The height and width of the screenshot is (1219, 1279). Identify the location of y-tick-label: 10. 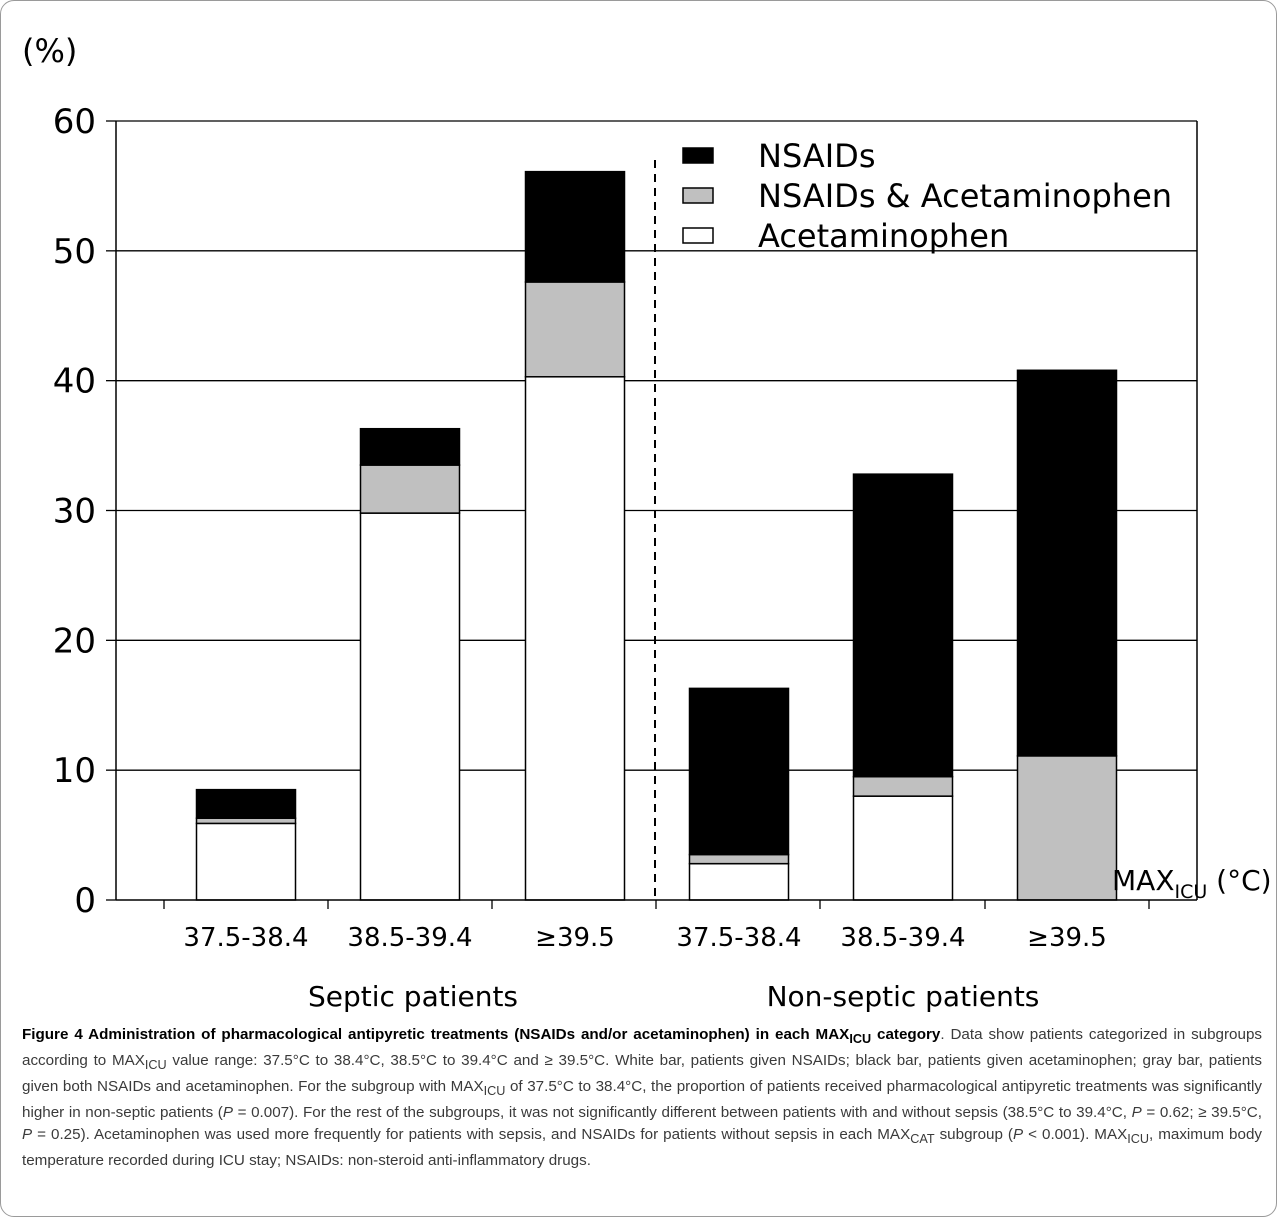
(74, 771).